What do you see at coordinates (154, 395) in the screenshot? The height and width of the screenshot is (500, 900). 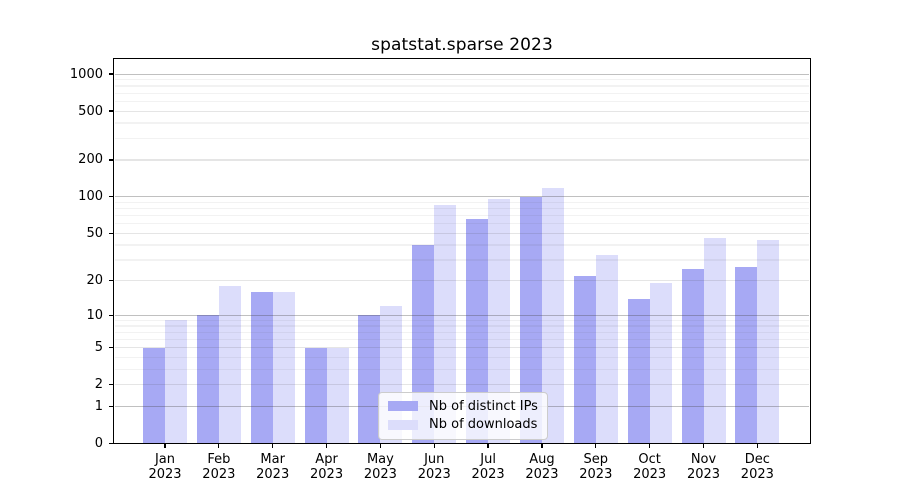 I see `bar-jan-distinct-ips` at bounding box center [154, 395].